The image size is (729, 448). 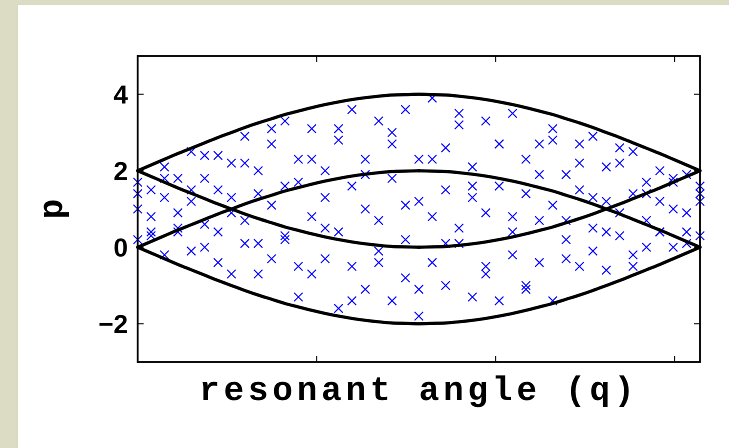 What do you see at coordinates (113, 324) in the screenshot?
I see `y-tick-label: −2` at bounding box center [113, 324].